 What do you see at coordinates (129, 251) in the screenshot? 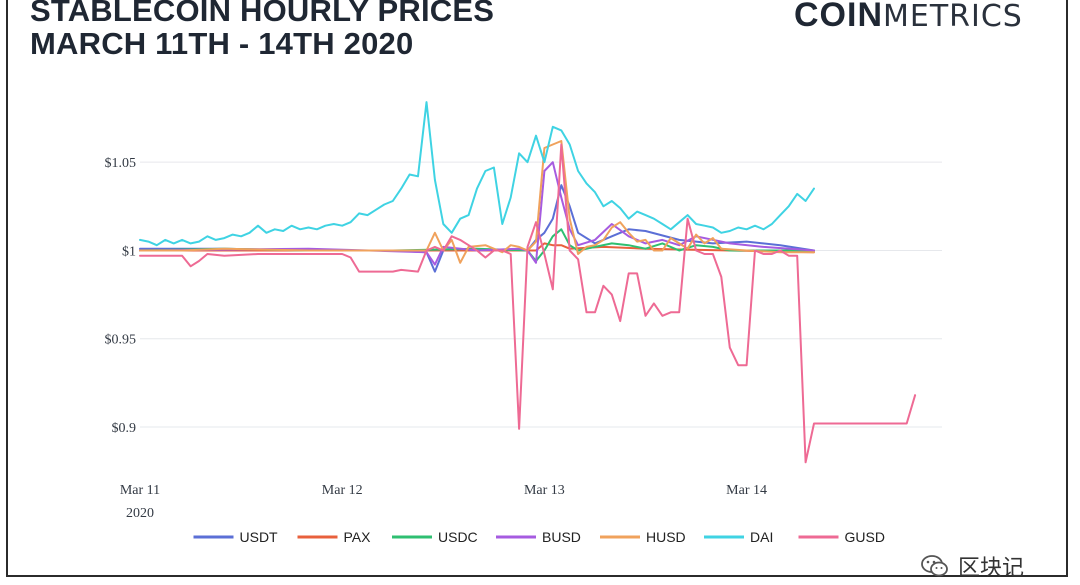
I see `y-tick-label: $1` at bounding box center [129, 251].